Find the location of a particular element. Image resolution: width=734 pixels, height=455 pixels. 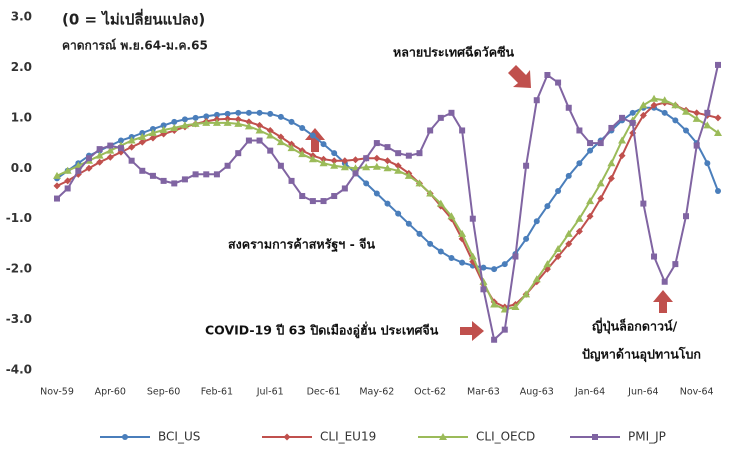

x-tick-label: May-62 is located at coordinates (376, 392).